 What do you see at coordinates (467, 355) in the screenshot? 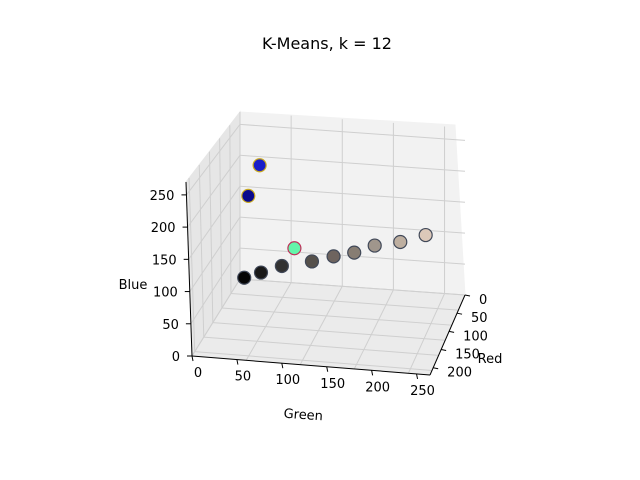
I see `tick-label-red: 150` at bounding box center [467, 355].